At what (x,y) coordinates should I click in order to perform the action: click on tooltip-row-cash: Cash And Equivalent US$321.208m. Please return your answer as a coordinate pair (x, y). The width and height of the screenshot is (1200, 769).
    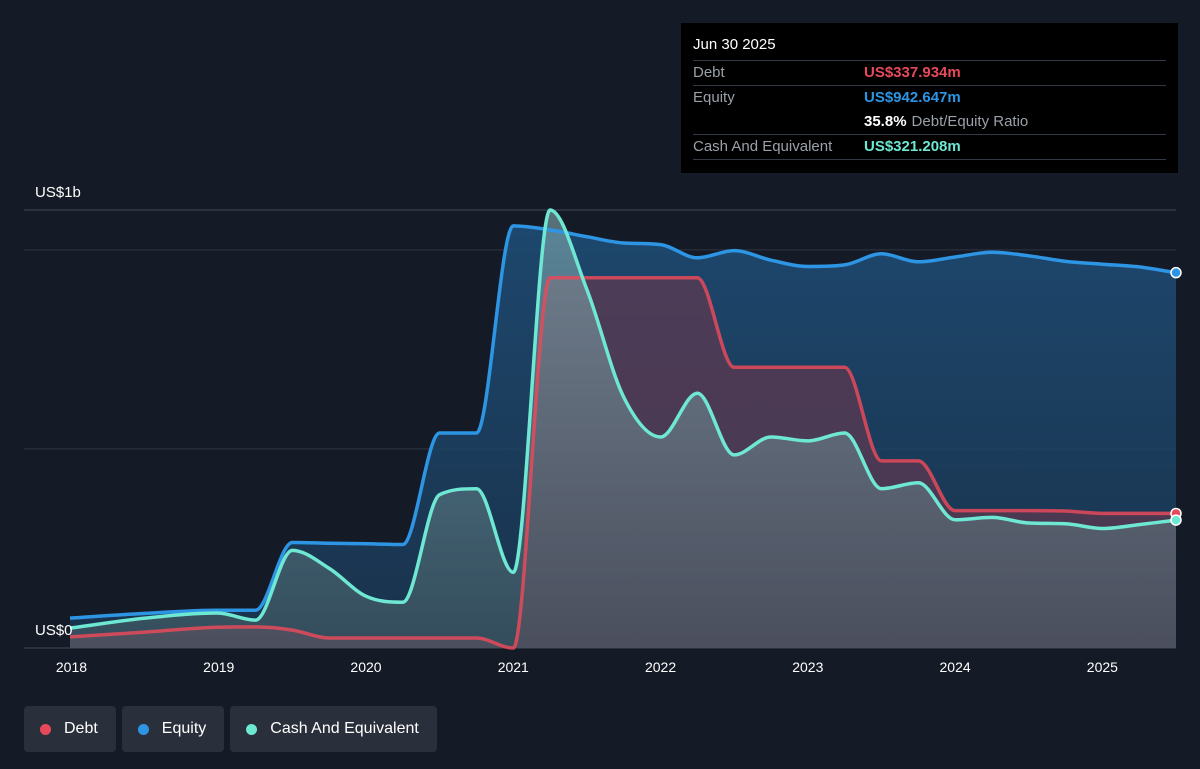
    Looking at the image, I should click on (929, 147).